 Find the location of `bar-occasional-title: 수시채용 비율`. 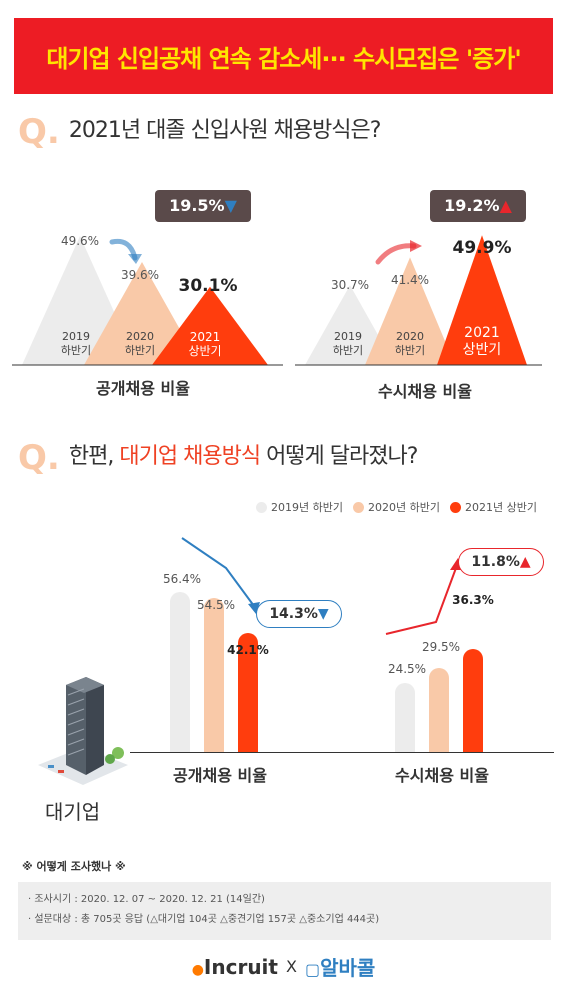

bar-occasional-title: 수시채용 비율 is located at coordinates (442, 775).